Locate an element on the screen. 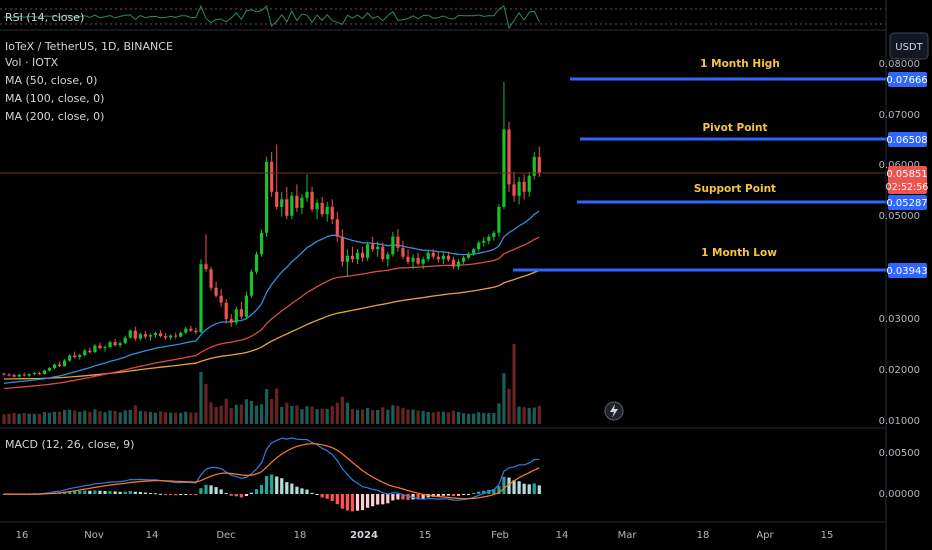 This screenshot has width=932, height=550. price-tick: 0.02000 is located at coordinates (899, 370).